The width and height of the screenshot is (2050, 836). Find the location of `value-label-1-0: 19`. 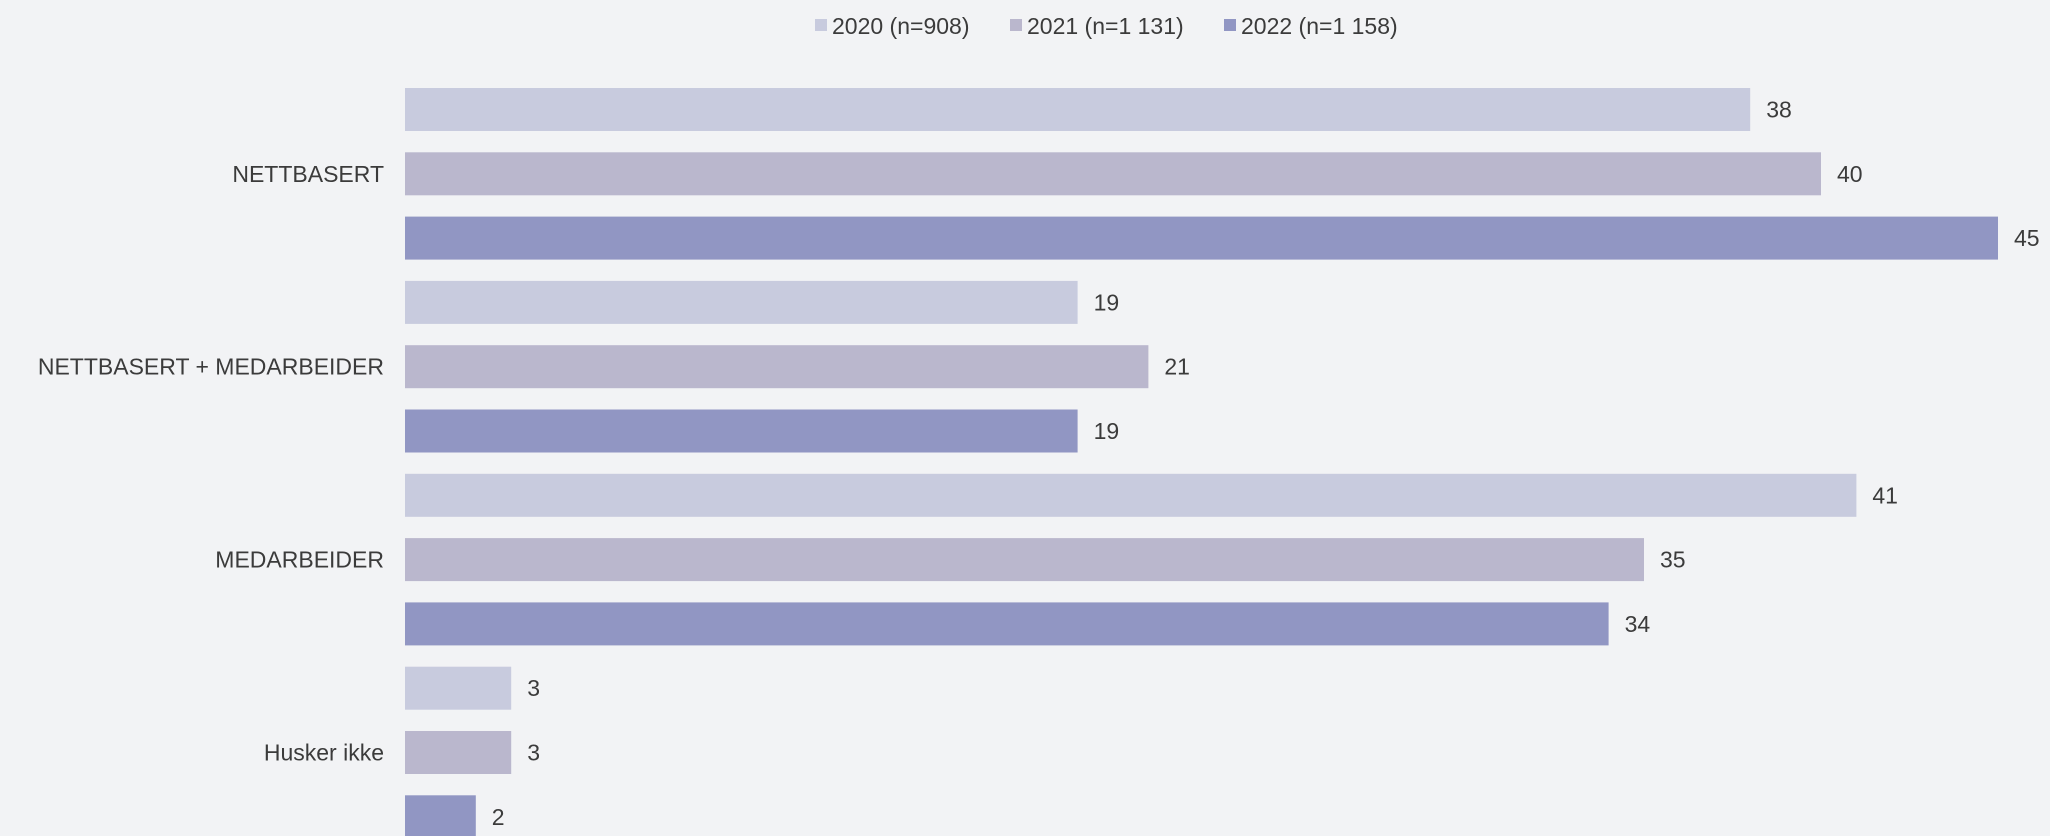

value-label-1-0: 19 is located at coordinates (1107, 302).